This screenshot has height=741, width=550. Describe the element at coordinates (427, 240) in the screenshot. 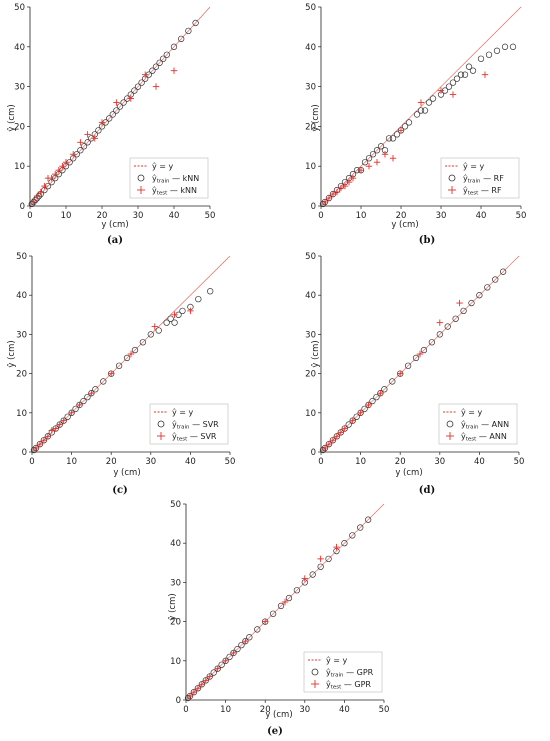

I see `panel-caption: (b)` at that location.